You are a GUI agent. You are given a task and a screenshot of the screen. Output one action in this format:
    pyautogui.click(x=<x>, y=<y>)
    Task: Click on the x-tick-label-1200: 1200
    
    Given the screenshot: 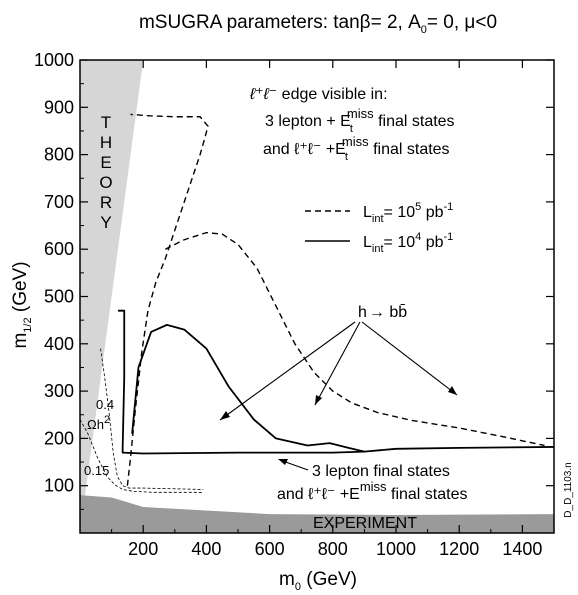 What is the action you would take?
    pyautogui.click(x=459, y=549)
    